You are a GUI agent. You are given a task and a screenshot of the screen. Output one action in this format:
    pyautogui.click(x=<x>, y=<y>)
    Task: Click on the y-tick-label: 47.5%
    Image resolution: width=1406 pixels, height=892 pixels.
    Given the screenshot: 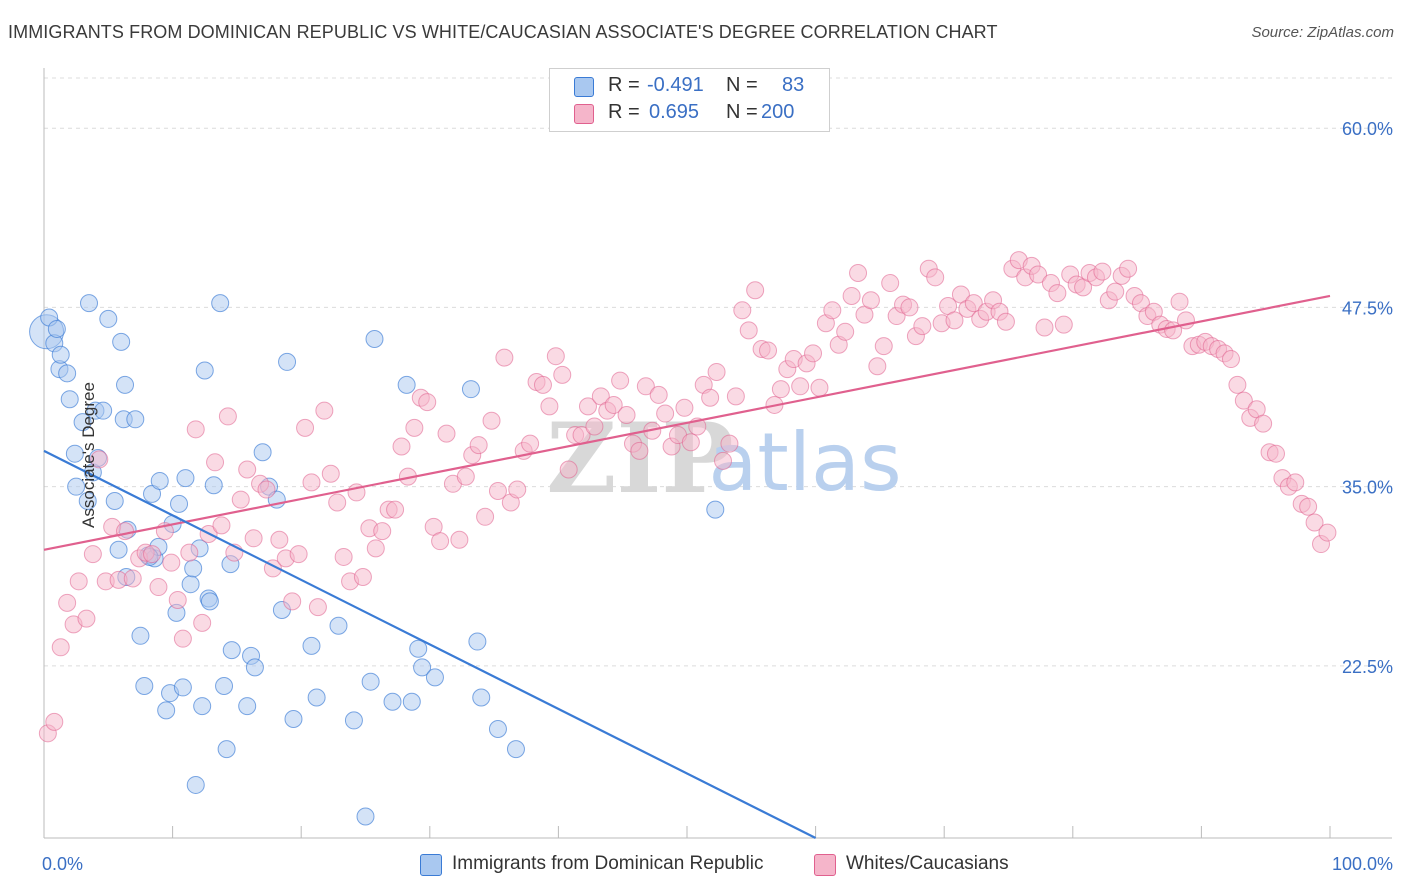 What is the action you would take?
    pyautogui.click(x=1367, y=308)
    